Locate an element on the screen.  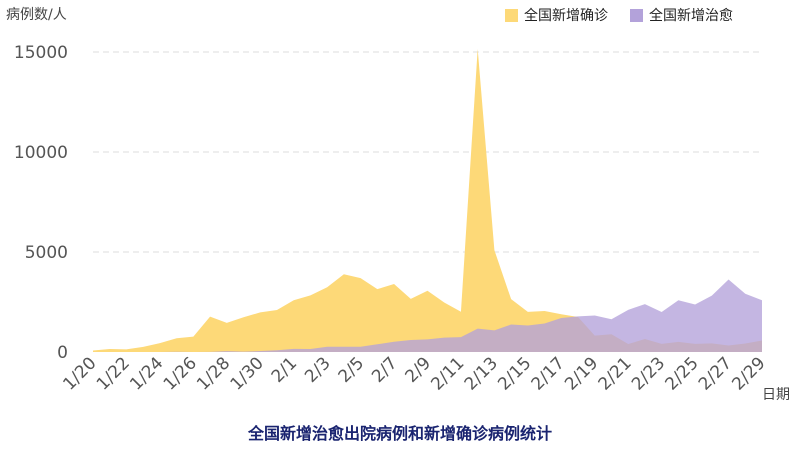
y-tick-labels: 0 5000 10000 15000 is located at coordinates (41, 203).